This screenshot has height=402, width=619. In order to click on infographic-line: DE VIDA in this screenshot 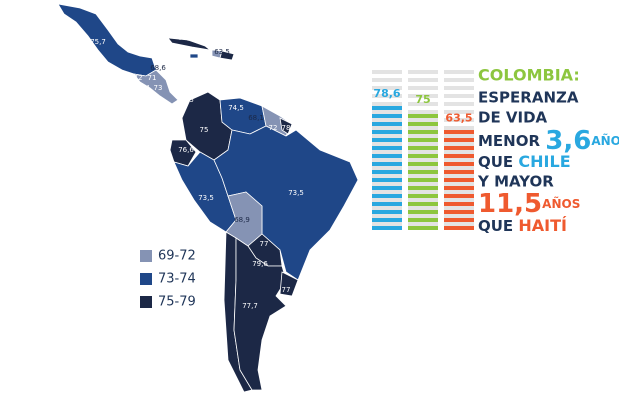, I will do `click(513, 118)`.